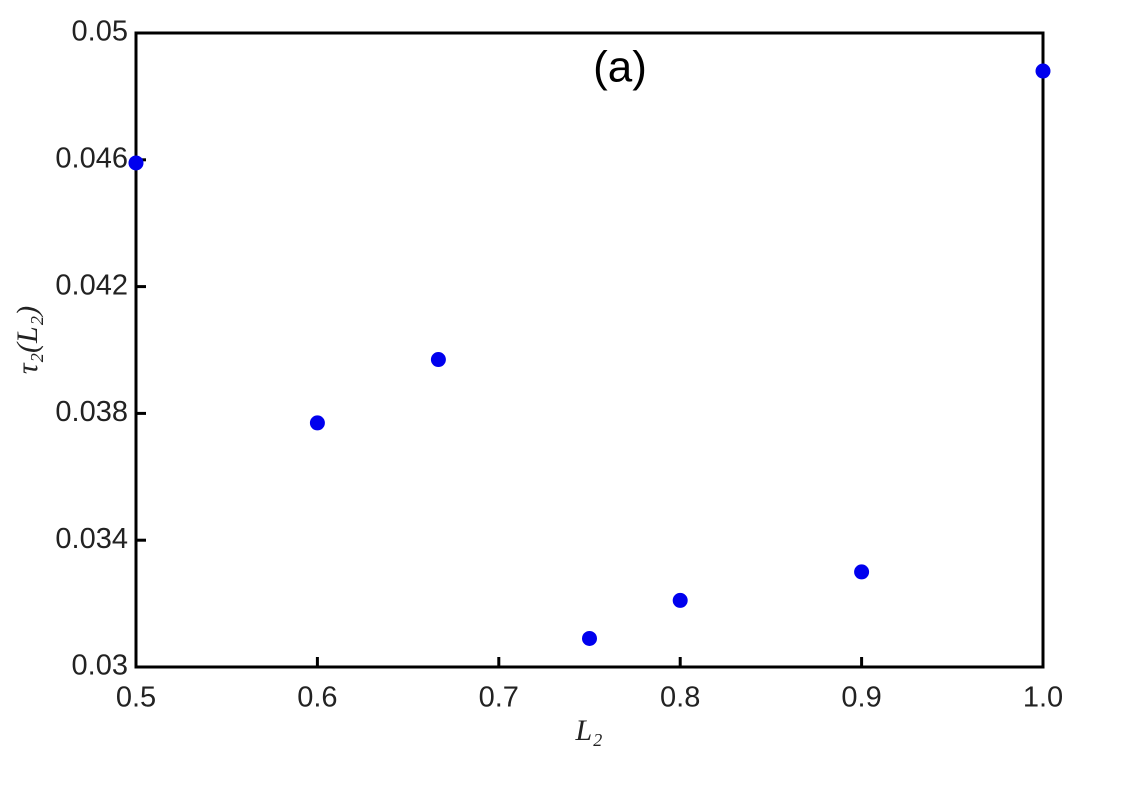 The height and width of the screenshot is (794, 1134). What do you see at coordinates (91, 539) in the screenshot?
I see `y-tick-label: 0.034` at bounding box center [91, 539].